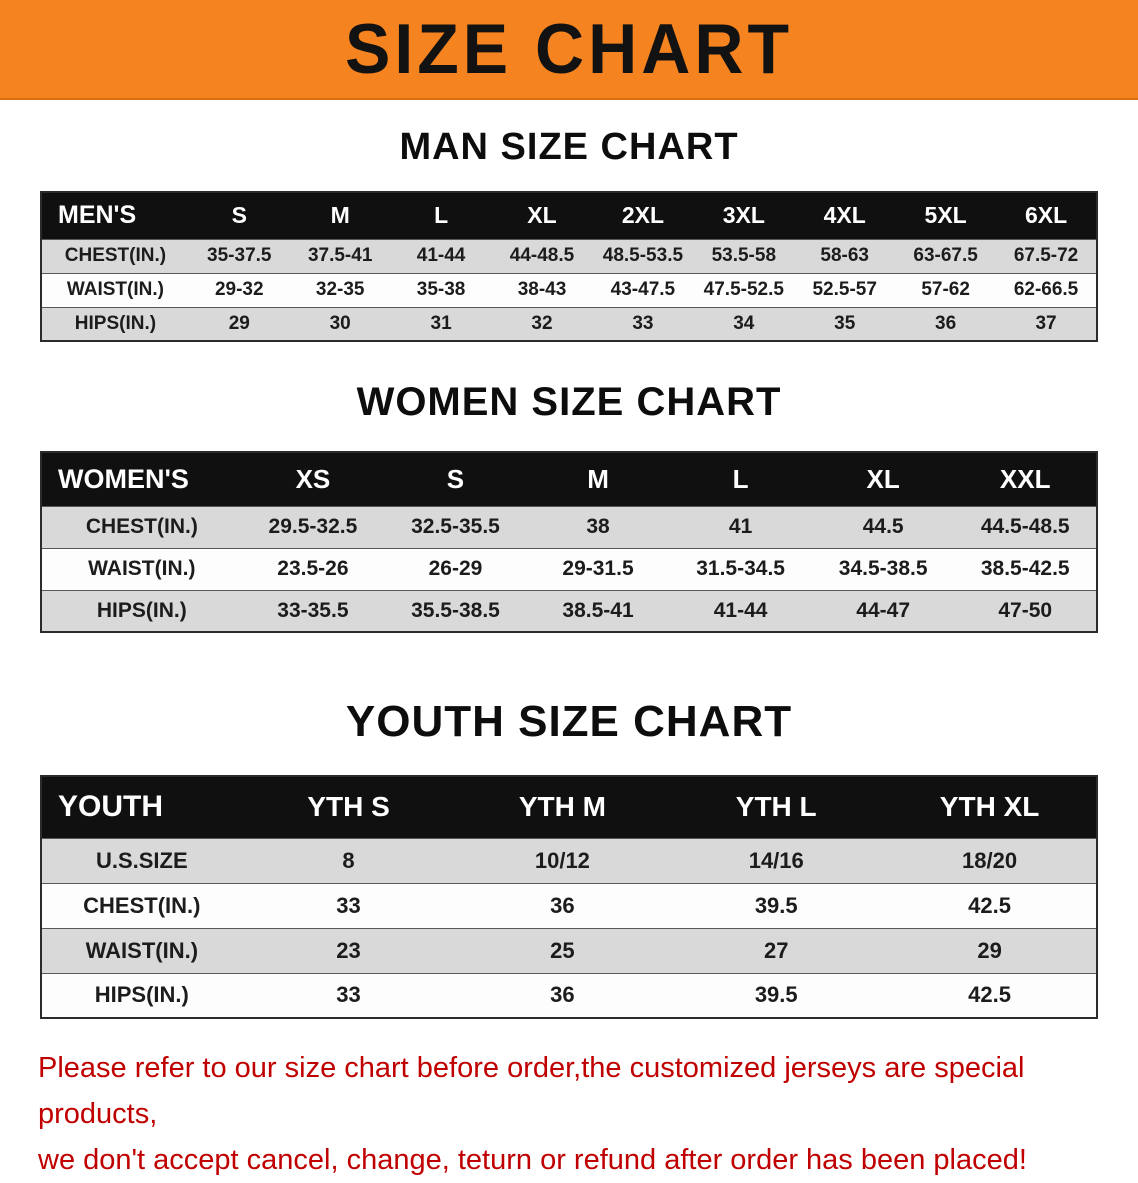 This screenshot has height=1183, width=1138. I want to click on size-chart-banner: SIZE CHART, so click(569, 50).